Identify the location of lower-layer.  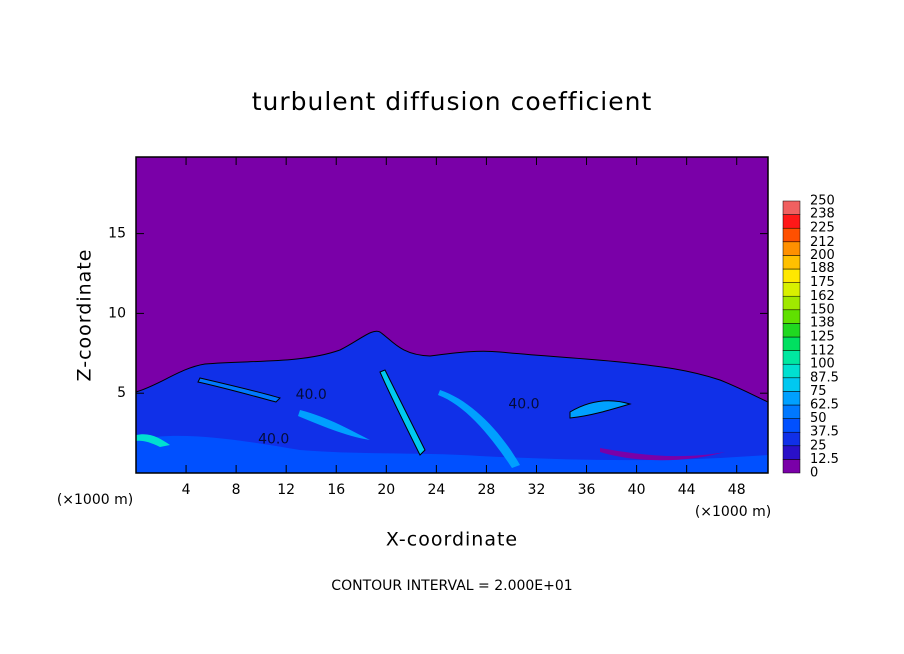
(452, 454).